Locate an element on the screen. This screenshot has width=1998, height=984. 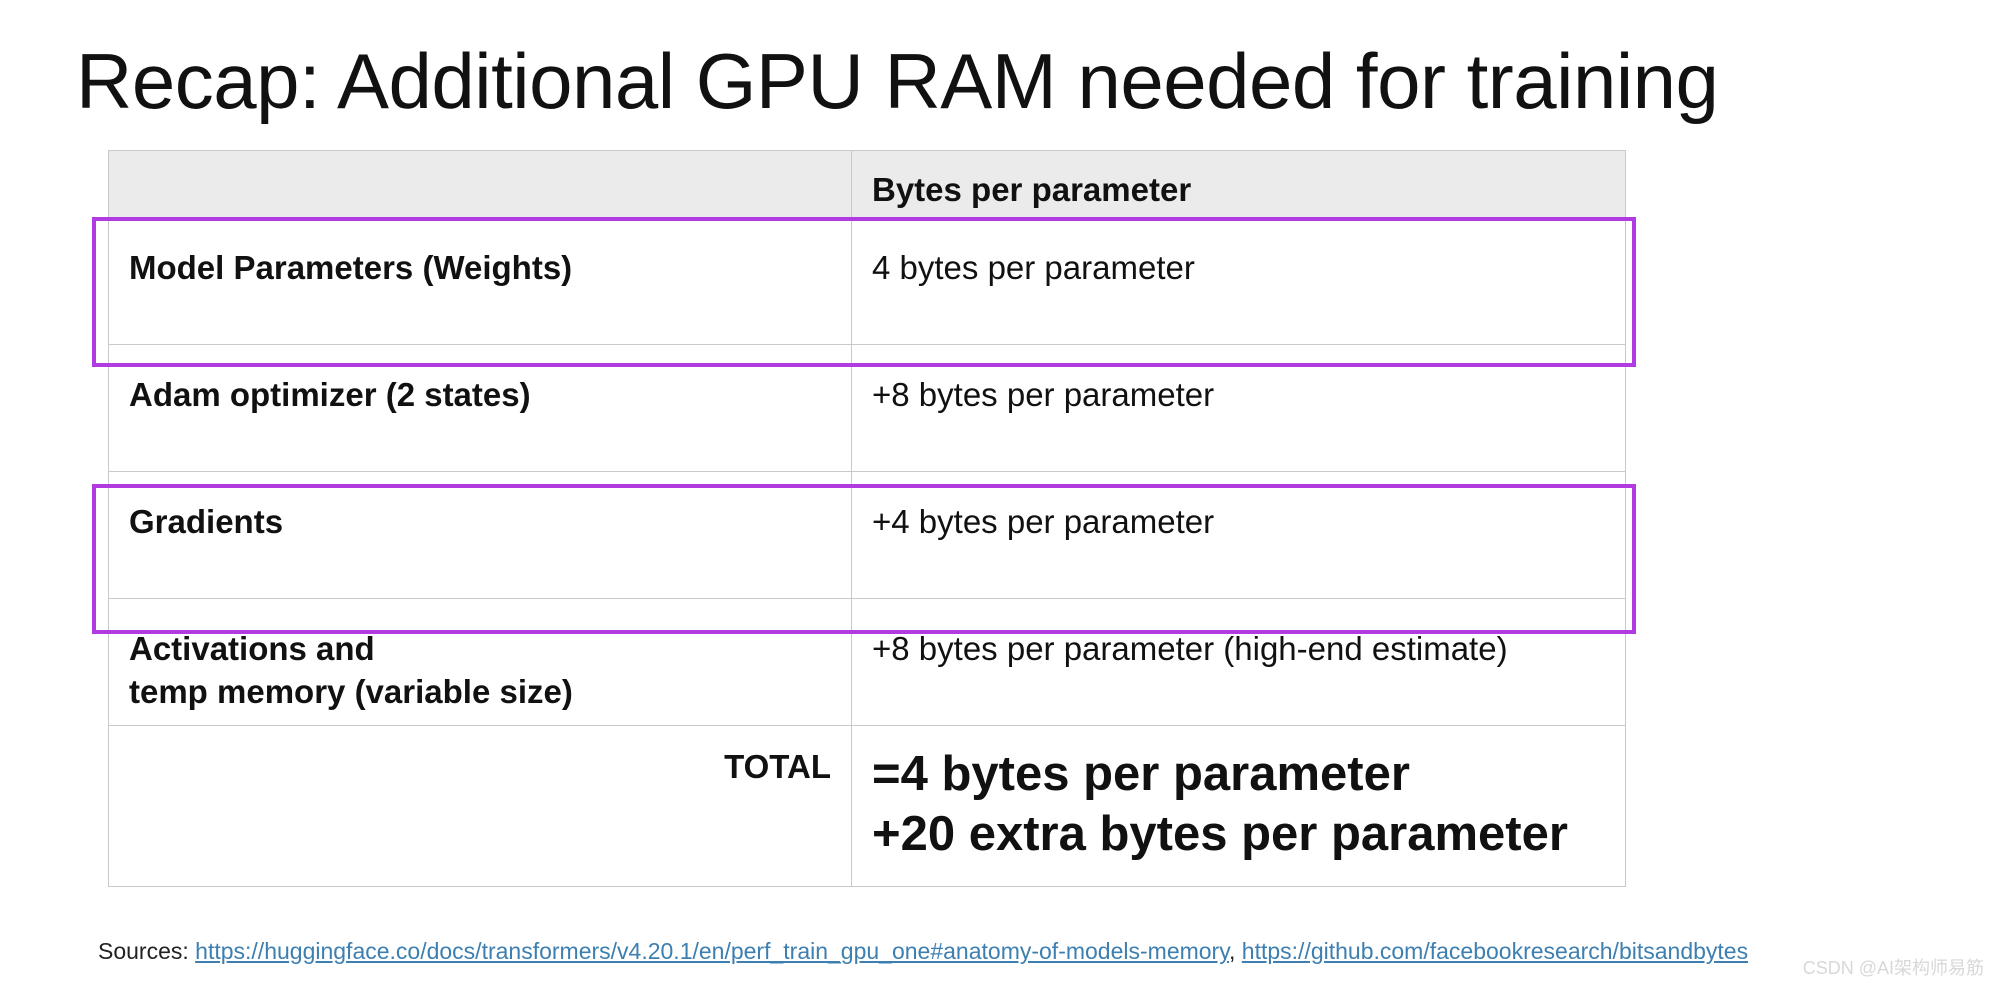
table-cell-label: Model Parameters (Weights) is located at coordinates (480, 281).